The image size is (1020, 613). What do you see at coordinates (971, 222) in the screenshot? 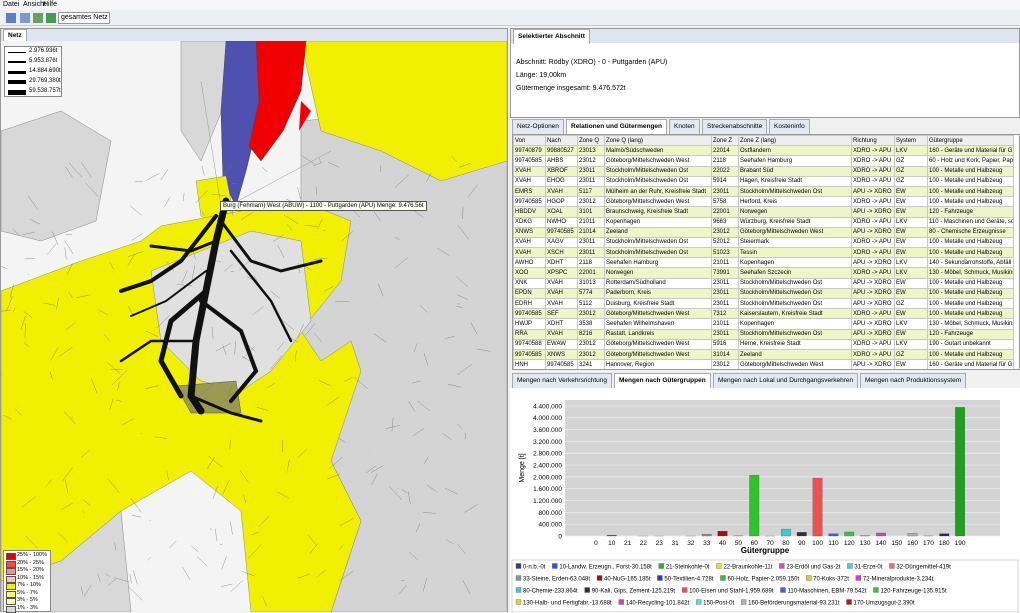
I see `table-cell: 110 - Maschinen und Geräte, so` at bounding box center [971, 222].